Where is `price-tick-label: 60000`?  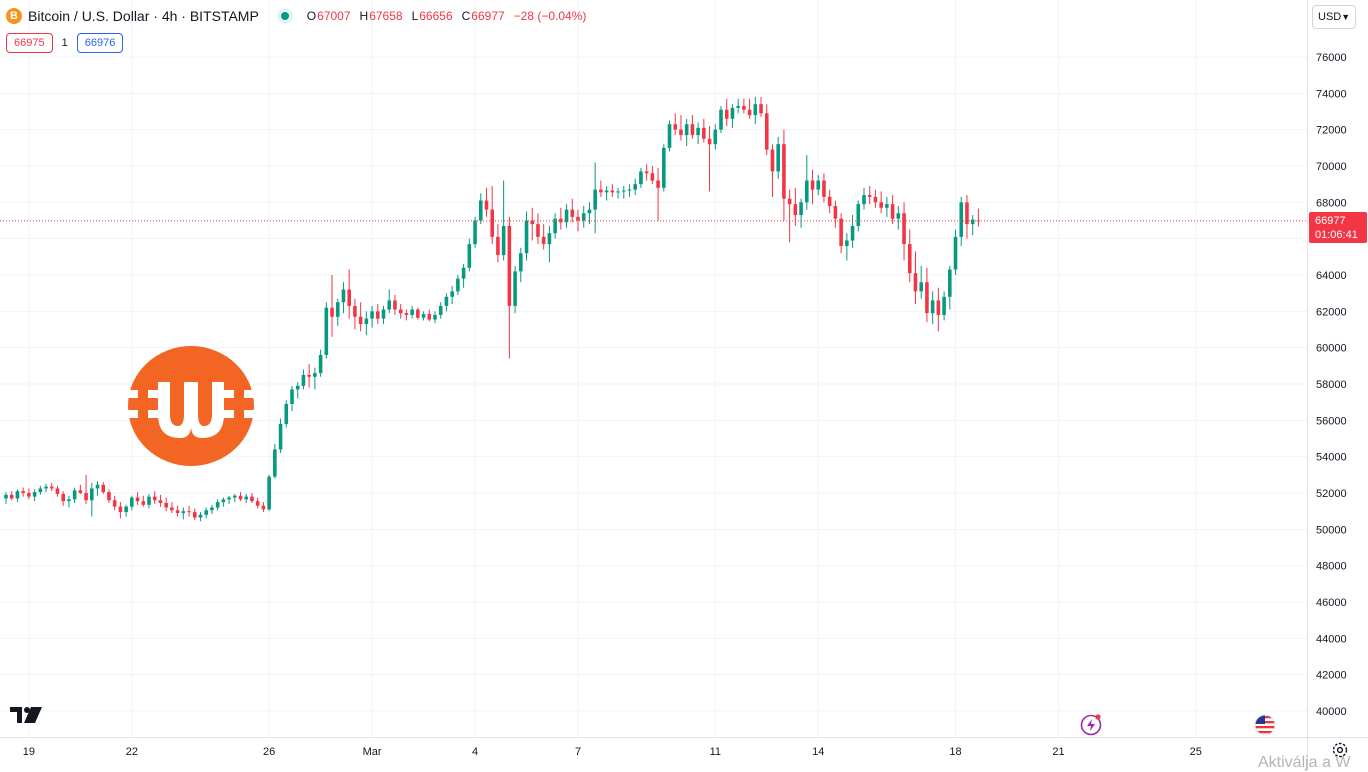
price-tick-label: 60000 is located at coordinates (1331, 349).